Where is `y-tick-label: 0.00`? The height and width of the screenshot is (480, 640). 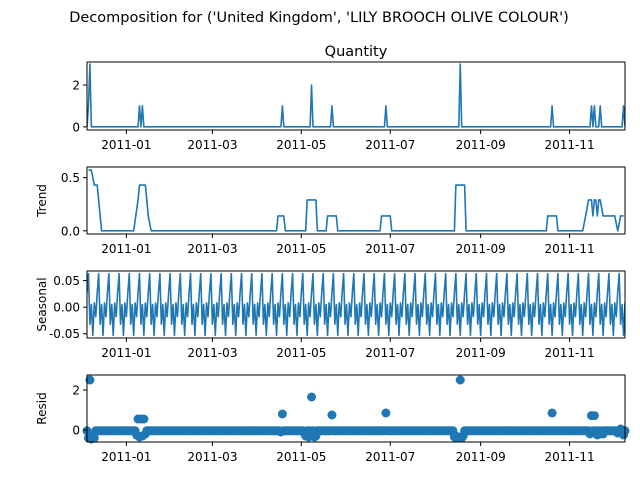
y-tick-label: 0.00 is located at coordinates (66, 308).